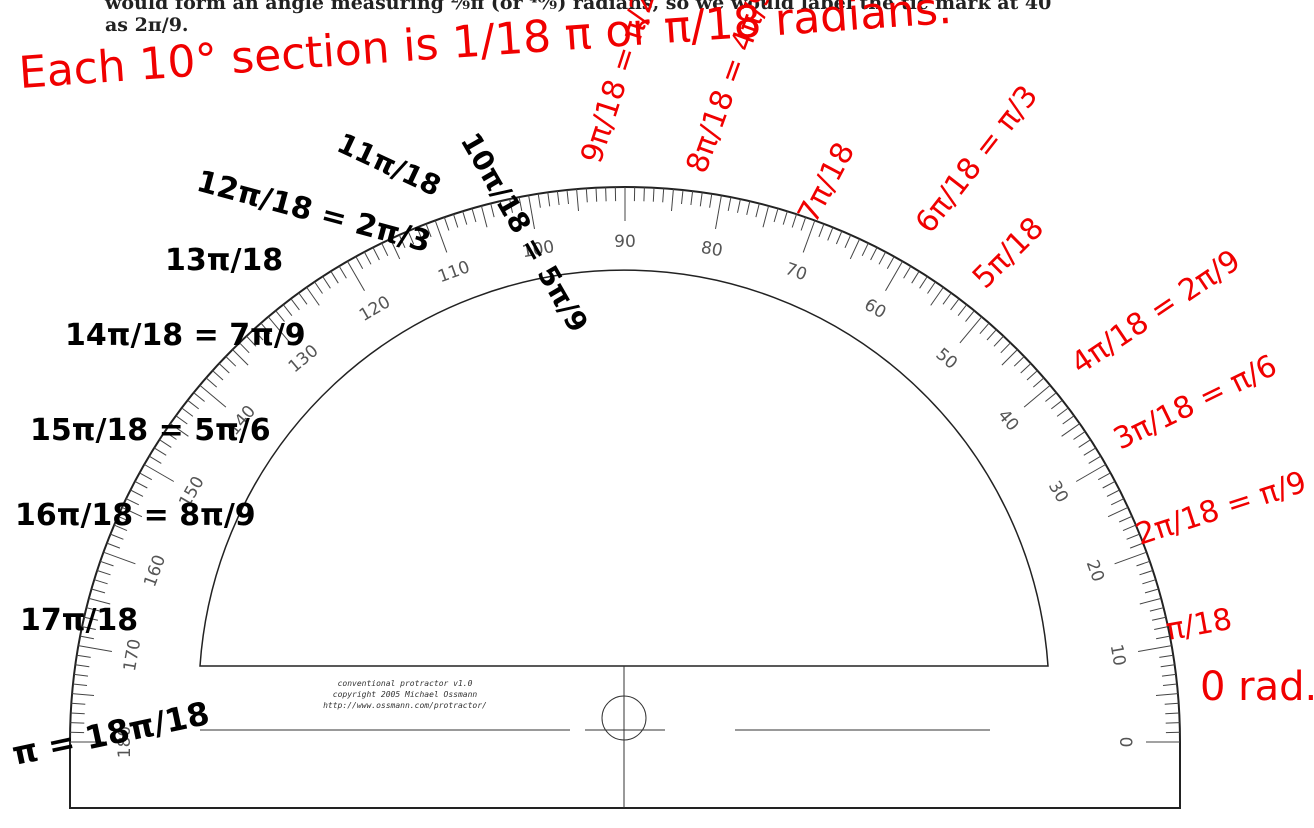  Describe the element at coordinates (405, 694) in the screenshot. I see `credit-line-2: copyright 2005 Michael Ossmann` at that location.